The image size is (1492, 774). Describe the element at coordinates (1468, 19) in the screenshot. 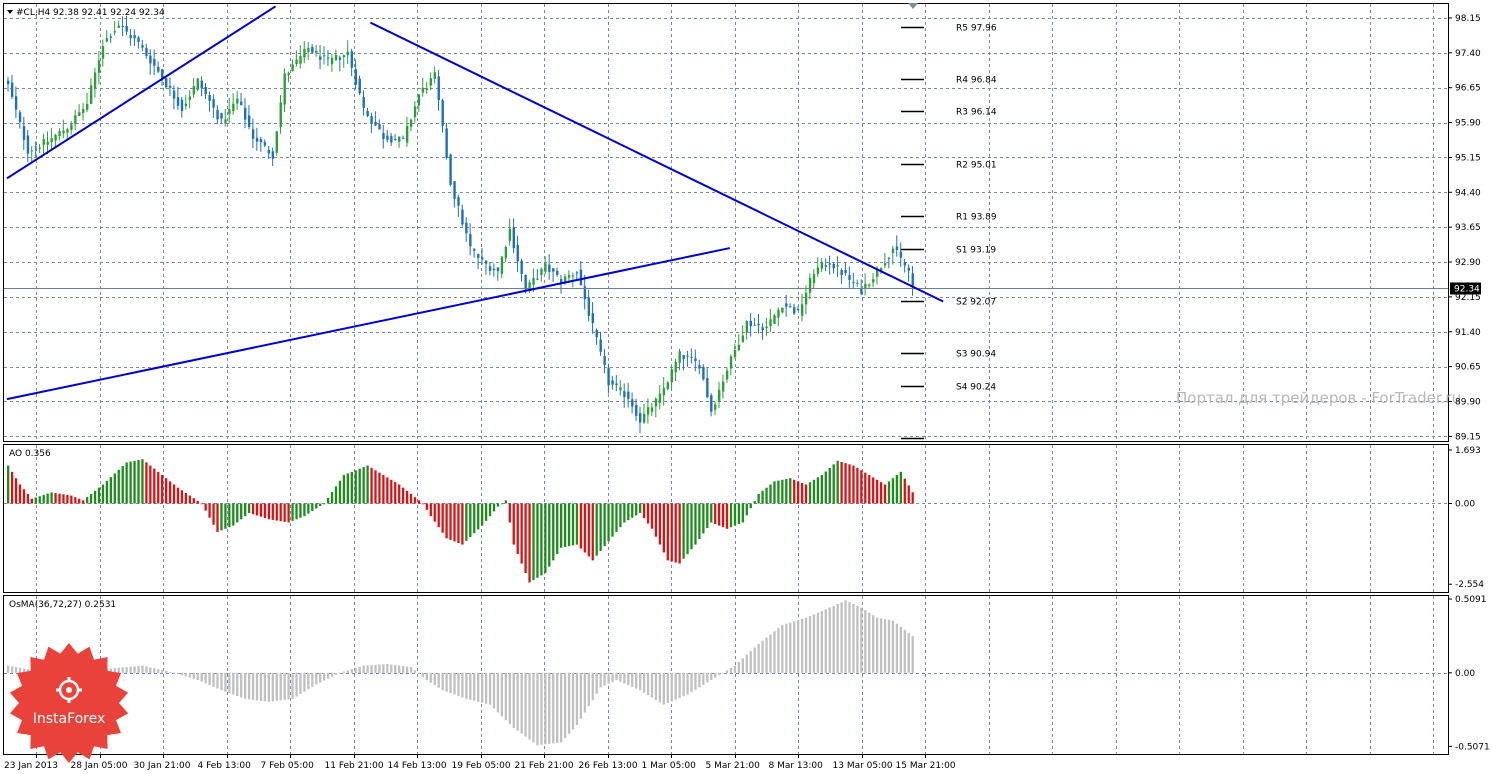

I see `axis-tick-label: 98.15` at that location.